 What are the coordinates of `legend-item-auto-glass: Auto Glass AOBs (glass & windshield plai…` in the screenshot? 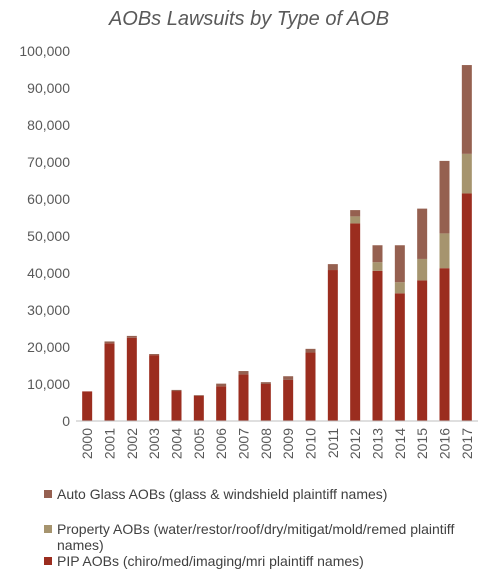 It's located at (215, 494).